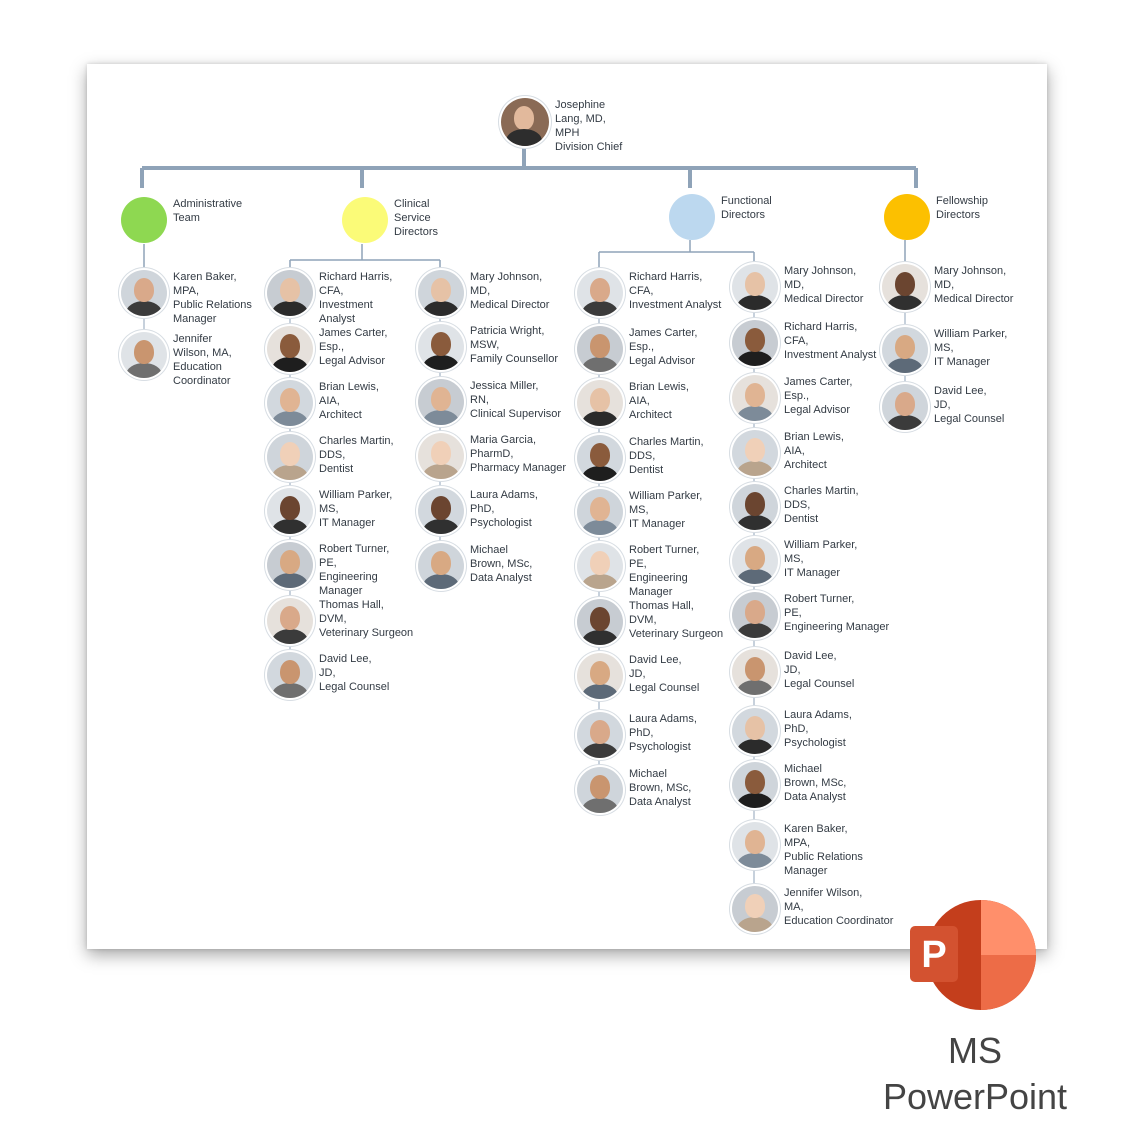 This screenshot has height=1134, width=1134. Describe the element at coordinates (676, 634) in the screenshot. I see `person-label-line: Veterinary Surgeon` at that location.